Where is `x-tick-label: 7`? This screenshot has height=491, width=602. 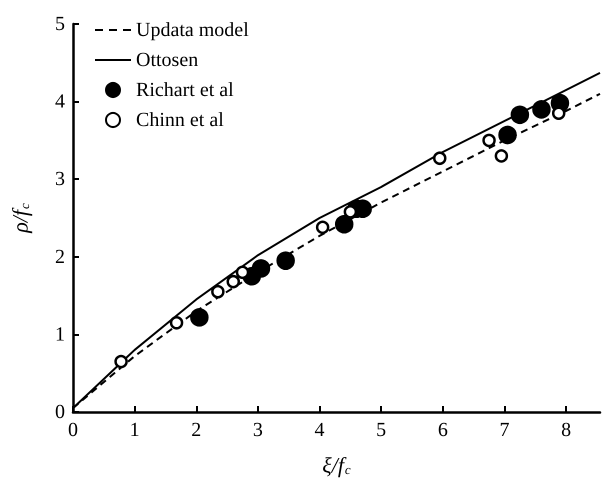
x-tick-label: 7 is located at coordinates (504, 430).